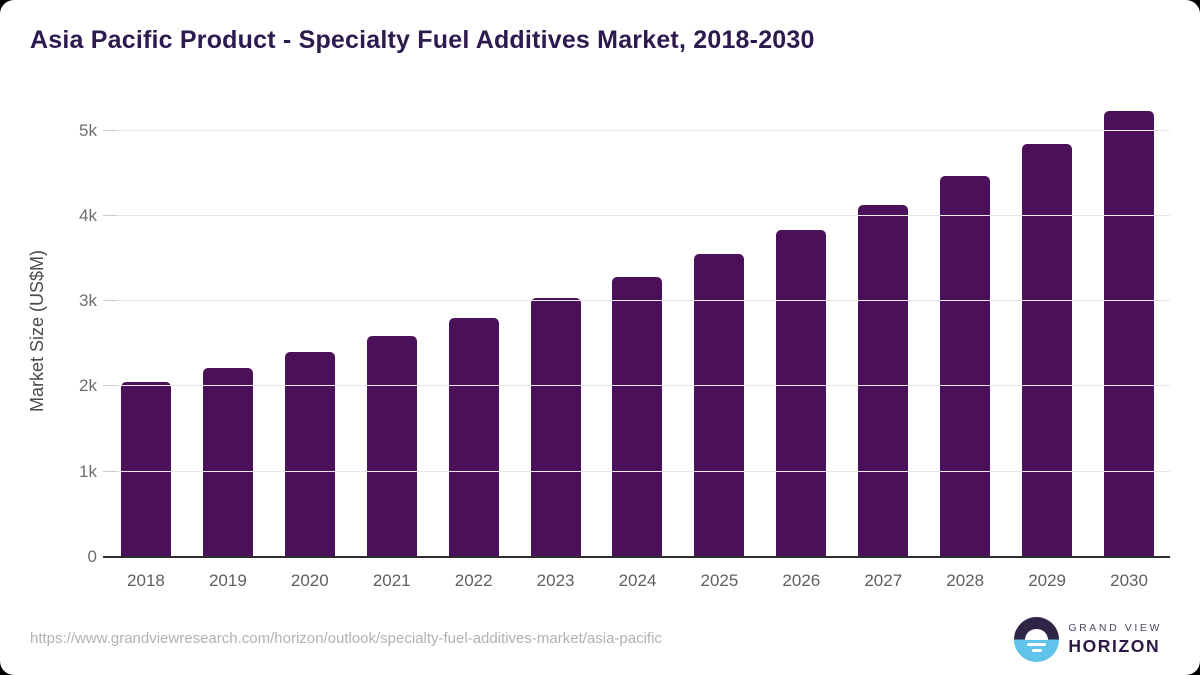  I want to click on x-tick-label: 2030, so click(1129, 580).